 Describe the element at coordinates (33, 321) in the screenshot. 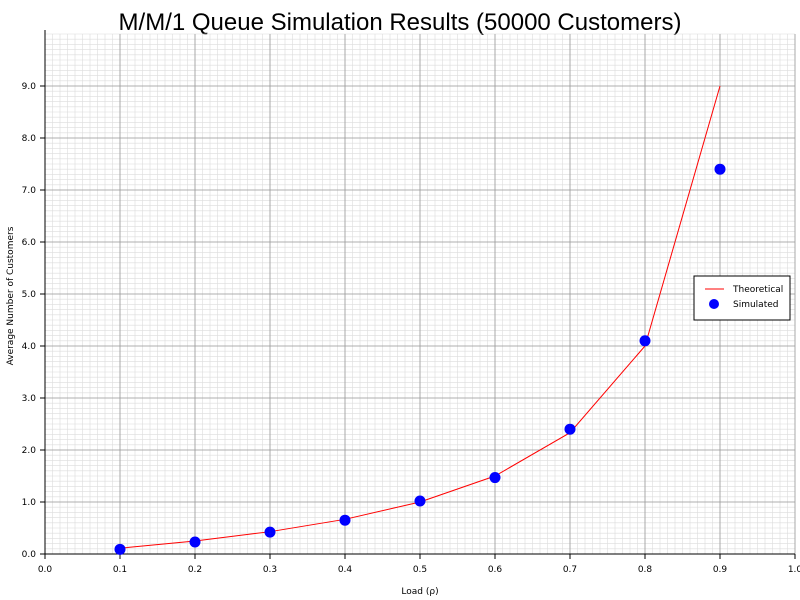

I see `y-axis-ticks: 0.0 1.0 2.0 3.0 4.0 5.0 6.0 7.0 8.0 9.0` at that location.